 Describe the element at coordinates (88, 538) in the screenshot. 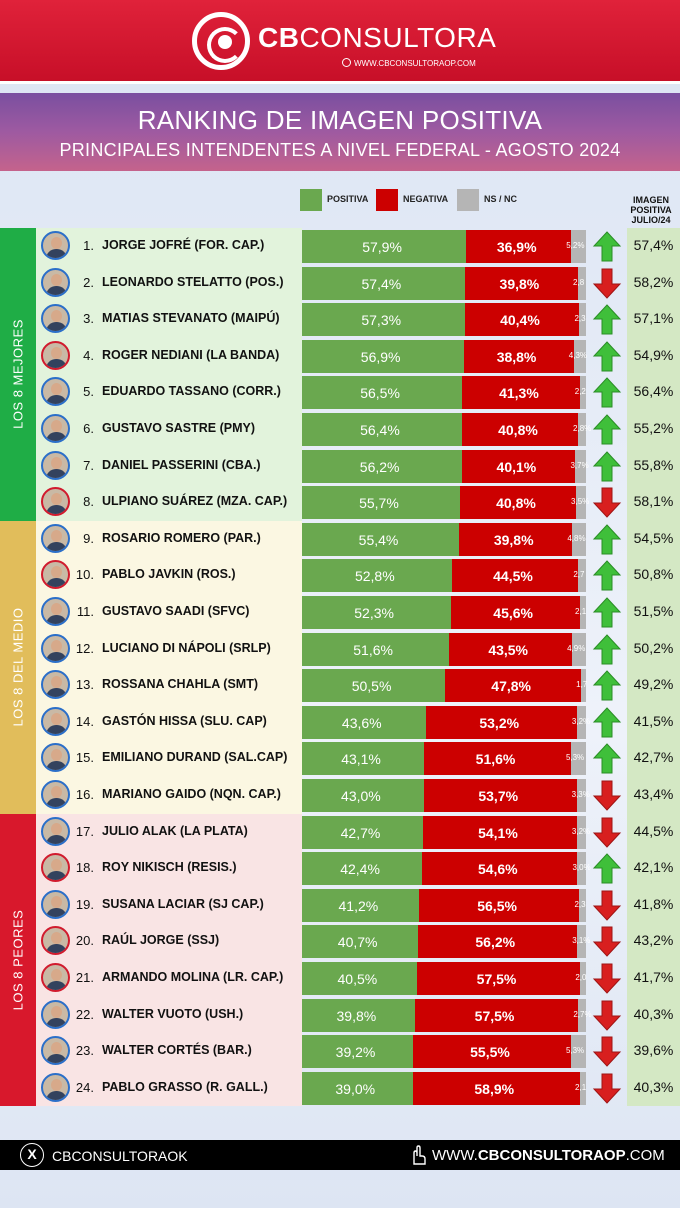

I see `rank-number: 9.` at that location.